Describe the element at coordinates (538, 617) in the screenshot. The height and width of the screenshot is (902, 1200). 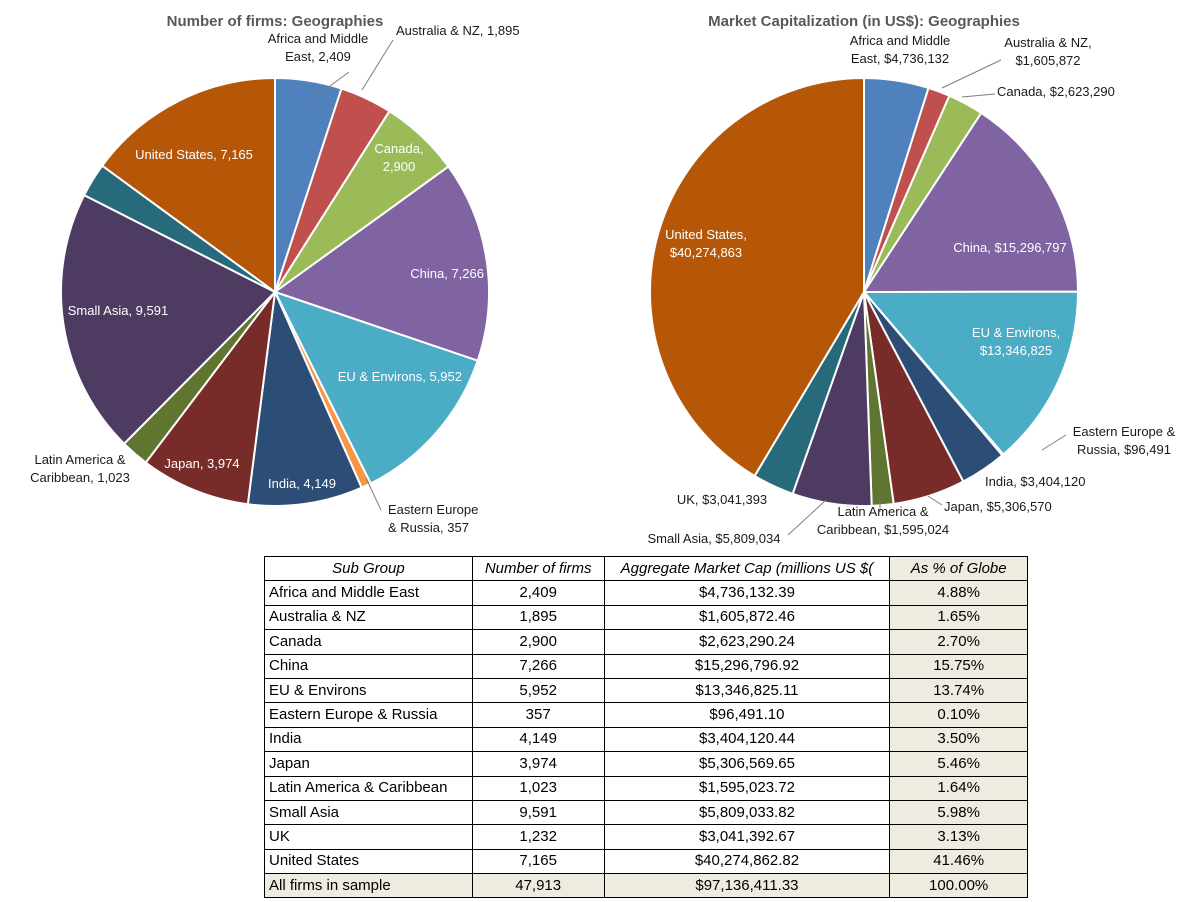
I see `cell-number-of-firms: 1,895` at that location.